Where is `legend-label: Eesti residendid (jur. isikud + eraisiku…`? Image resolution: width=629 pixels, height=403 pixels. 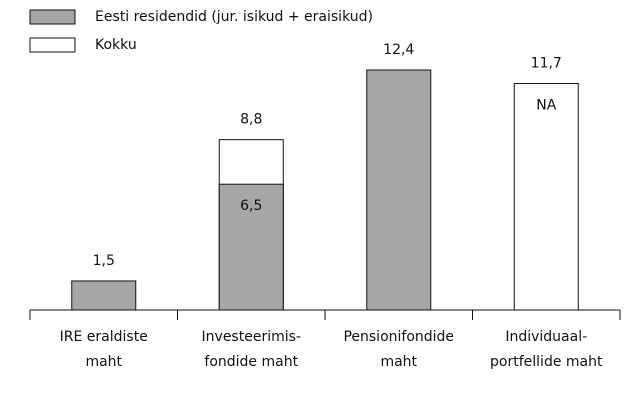 legend-label: Eesti residendid (jur. isikud + eraisiku… is located at coordinates (234, 17).